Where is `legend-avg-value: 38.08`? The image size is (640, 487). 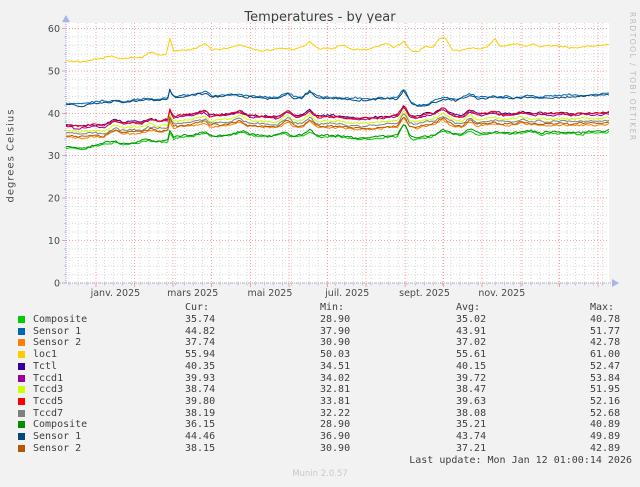 legend-avg-value: 38.08 is located at coordinates (471, 413).